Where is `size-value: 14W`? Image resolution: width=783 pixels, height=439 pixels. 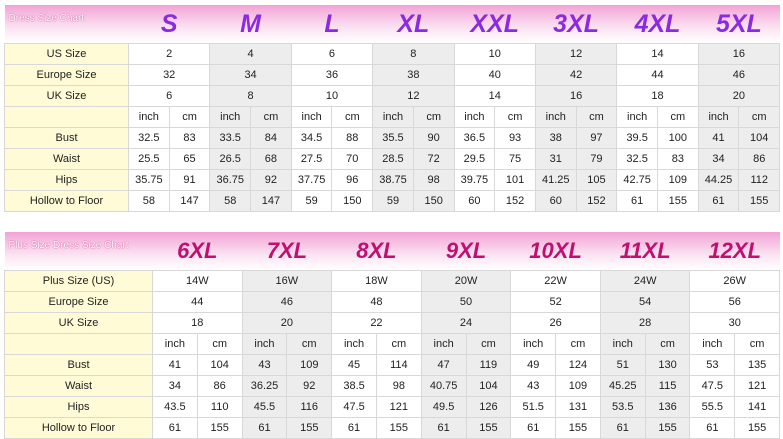 size-value: 14W is located at coordinates (197, 281).